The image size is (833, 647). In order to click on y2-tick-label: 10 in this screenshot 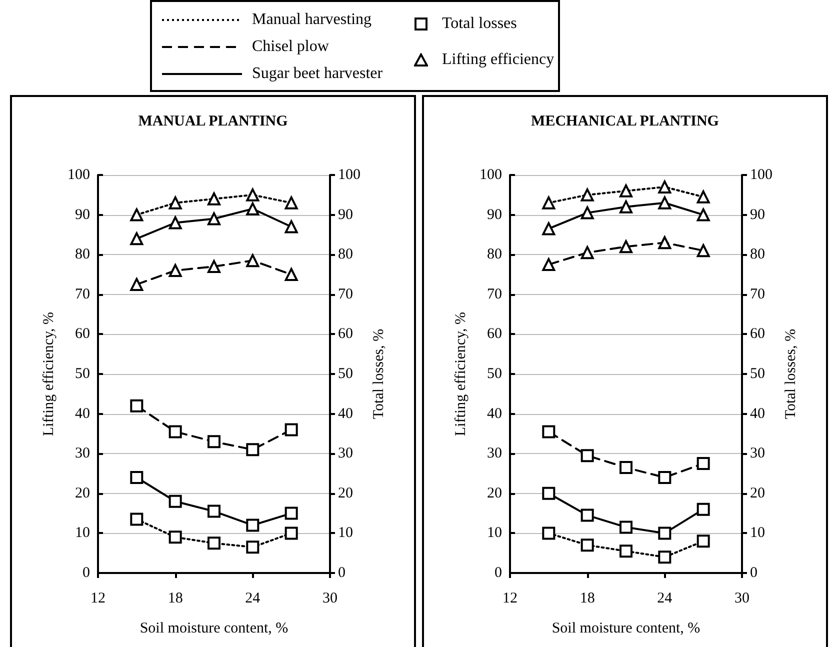, I will do `click(757, 533)`.